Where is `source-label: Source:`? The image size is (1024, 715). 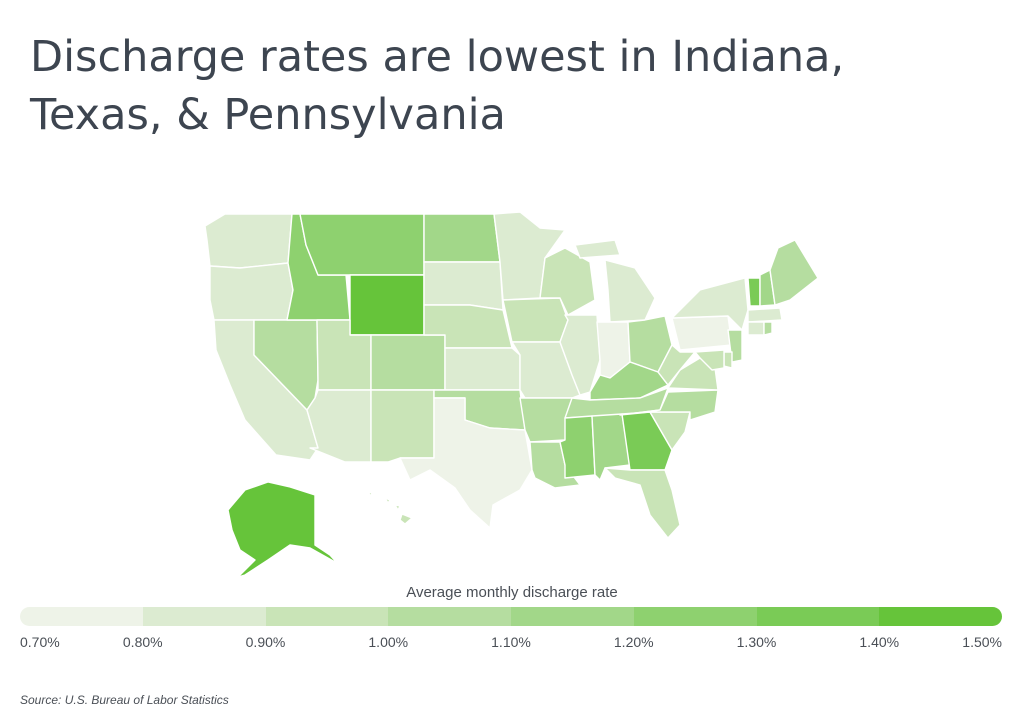
source-label: Source: is located at coordinates (41, 700).